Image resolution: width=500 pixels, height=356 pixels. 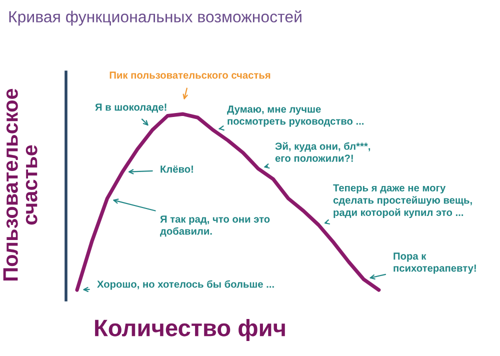 What do you see at coordinates (215, 226) in the screenshot?
I see `annotation: Я так рад, что они это добавили.` at bounding box center [215, 226].